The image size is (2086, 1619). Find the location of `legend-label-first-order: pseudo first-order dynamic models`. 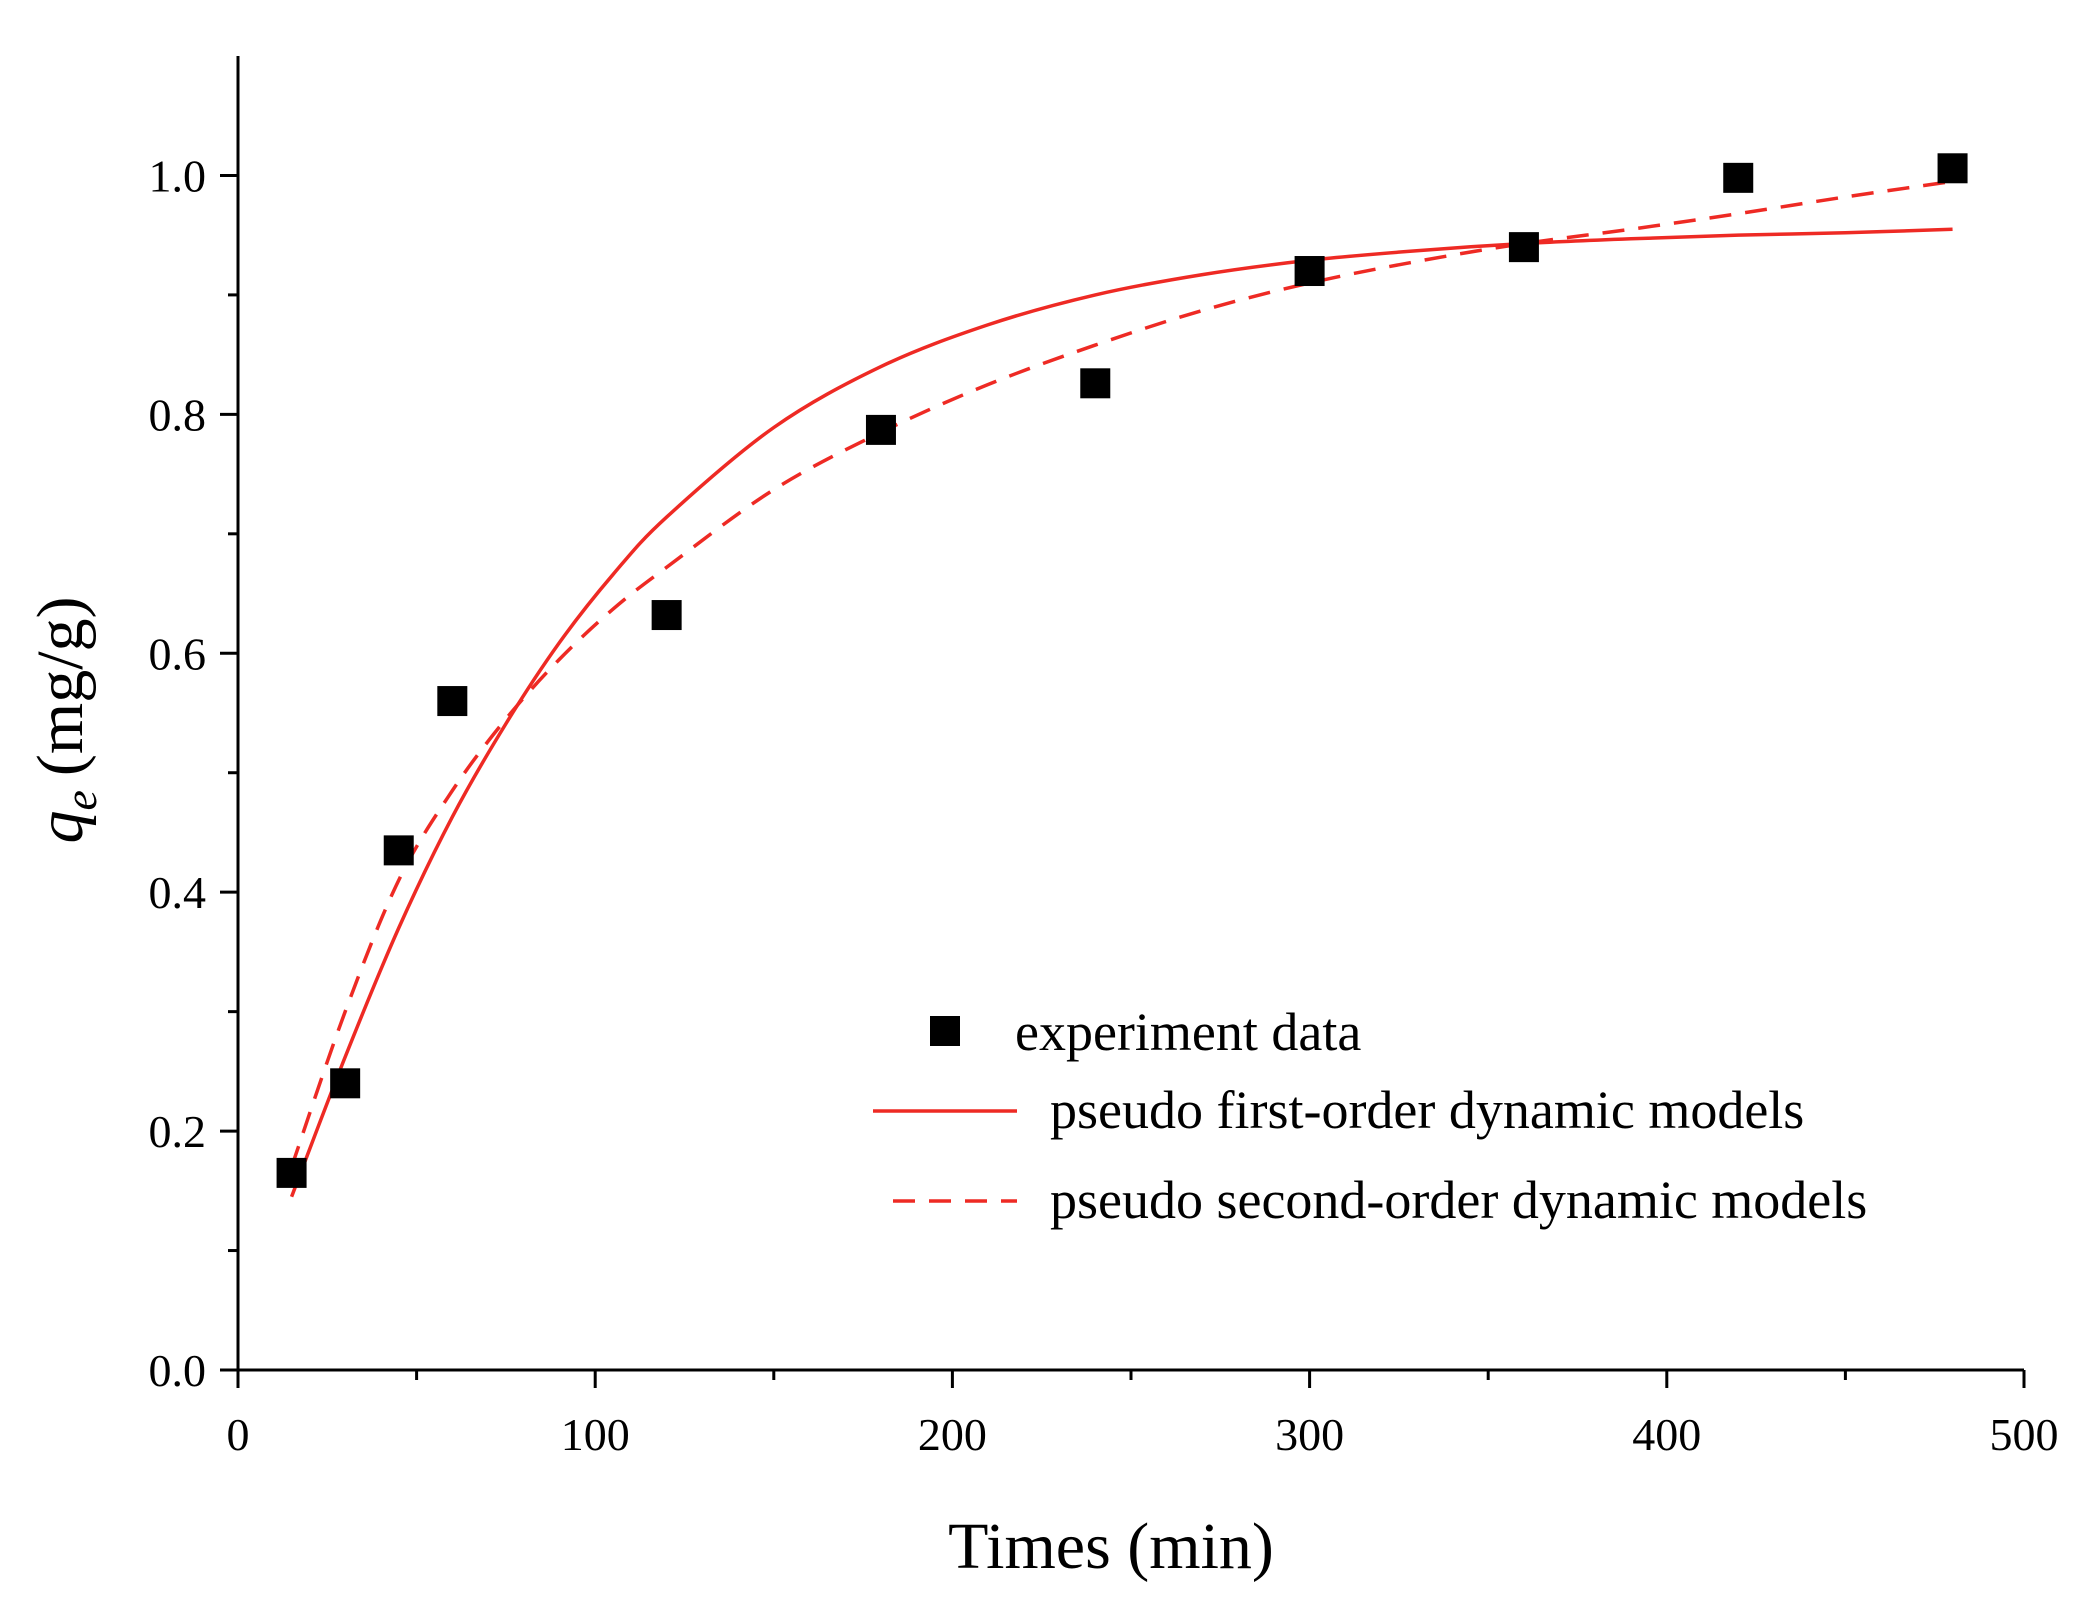

legend-label-first-order: pseudo first-order dynamic models is located at coordinates (1427, 1110).